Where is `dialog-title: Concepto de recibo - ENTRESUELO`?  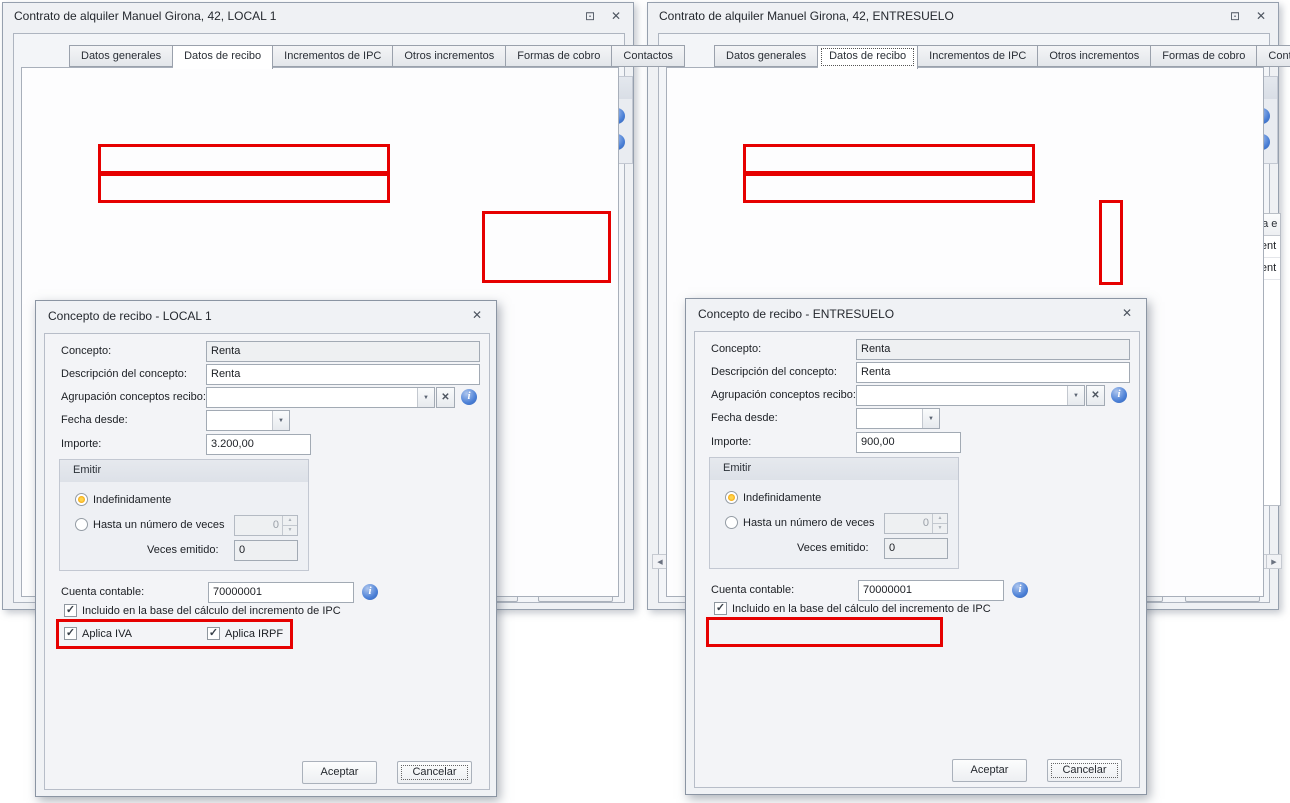
dialog-title: Concepto de recibo - ENTRESUELO is located at coordinates (796, 314).